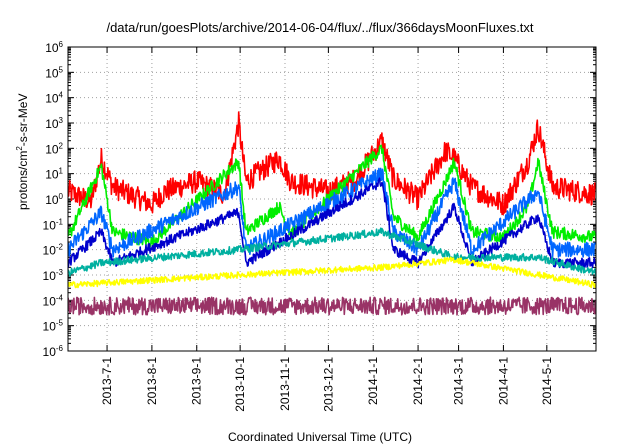 The height and width of the screenshot is (448, 640). What do you see at coordinates (503, 381) in the screenshot?
I see `x-tick-label: 2014-4-1` at bounding box center [503, 381].